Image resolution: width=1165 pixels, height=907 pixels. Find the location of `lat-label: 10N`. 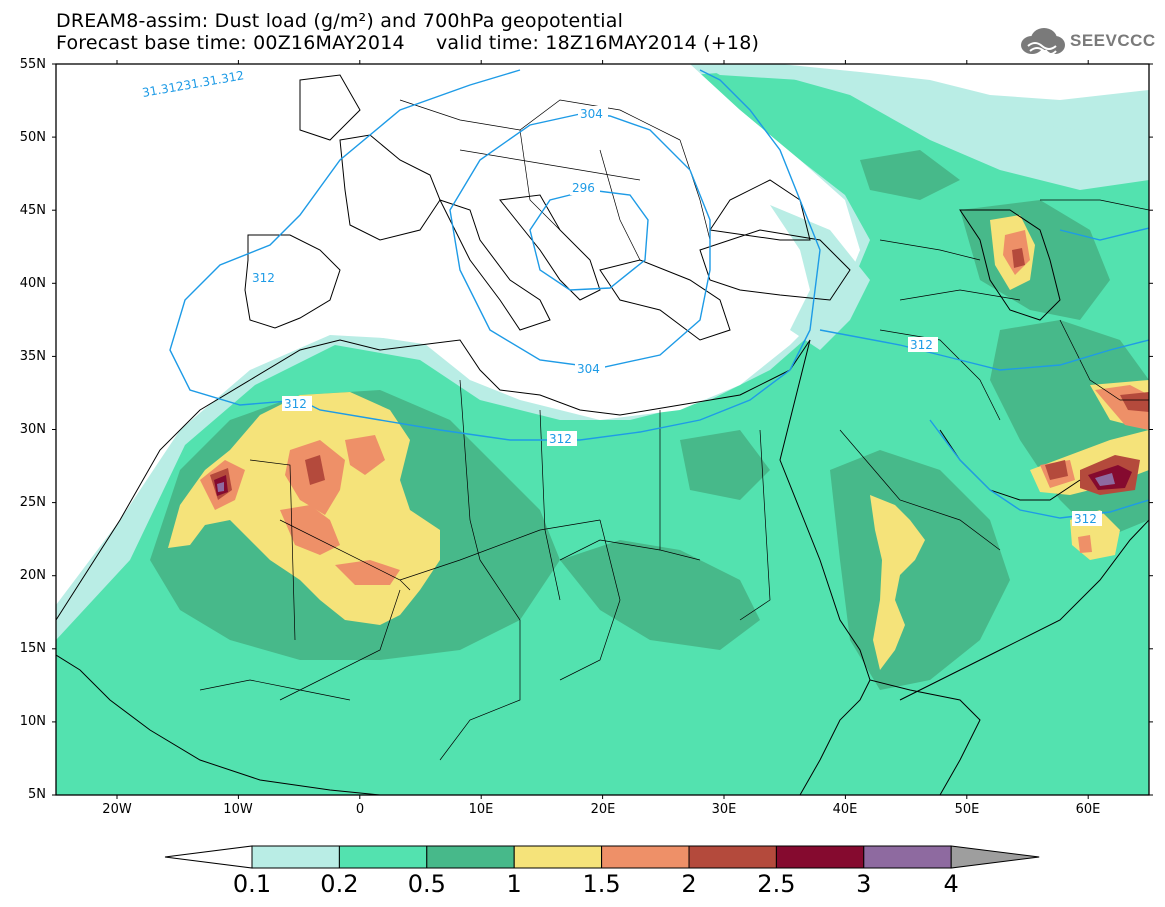

lat-label: 10N is located at coordinates (33, 721).